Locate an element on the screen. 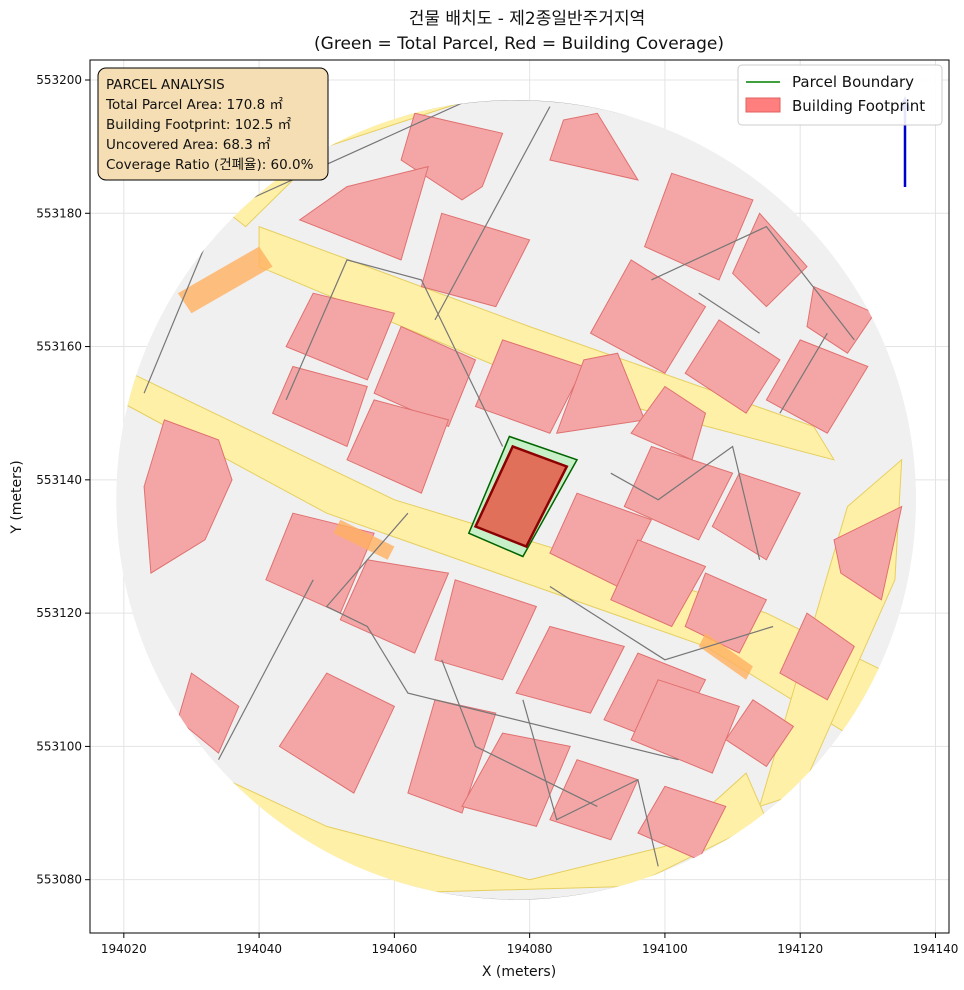  legend-parcel-boundary: Parcel Boundary is located at coordinates (853, 82).